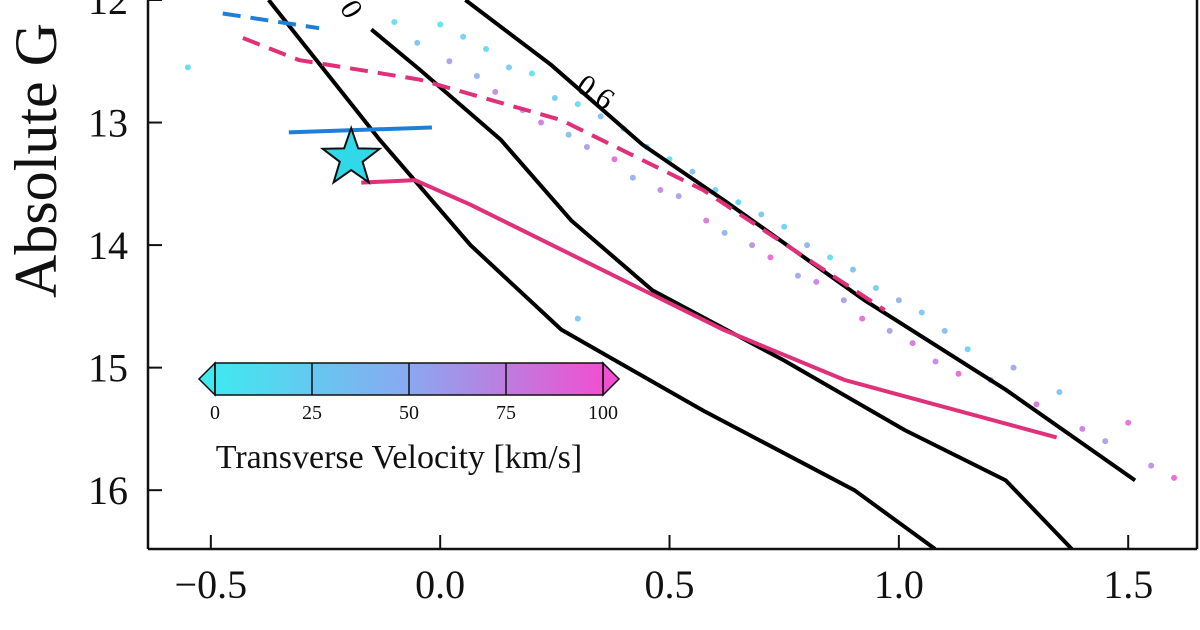  What do you see at coordinates (1128, 584) in the screenshot?
I see `x-tick-label: 1.5` at bounding box center [1128, 584].